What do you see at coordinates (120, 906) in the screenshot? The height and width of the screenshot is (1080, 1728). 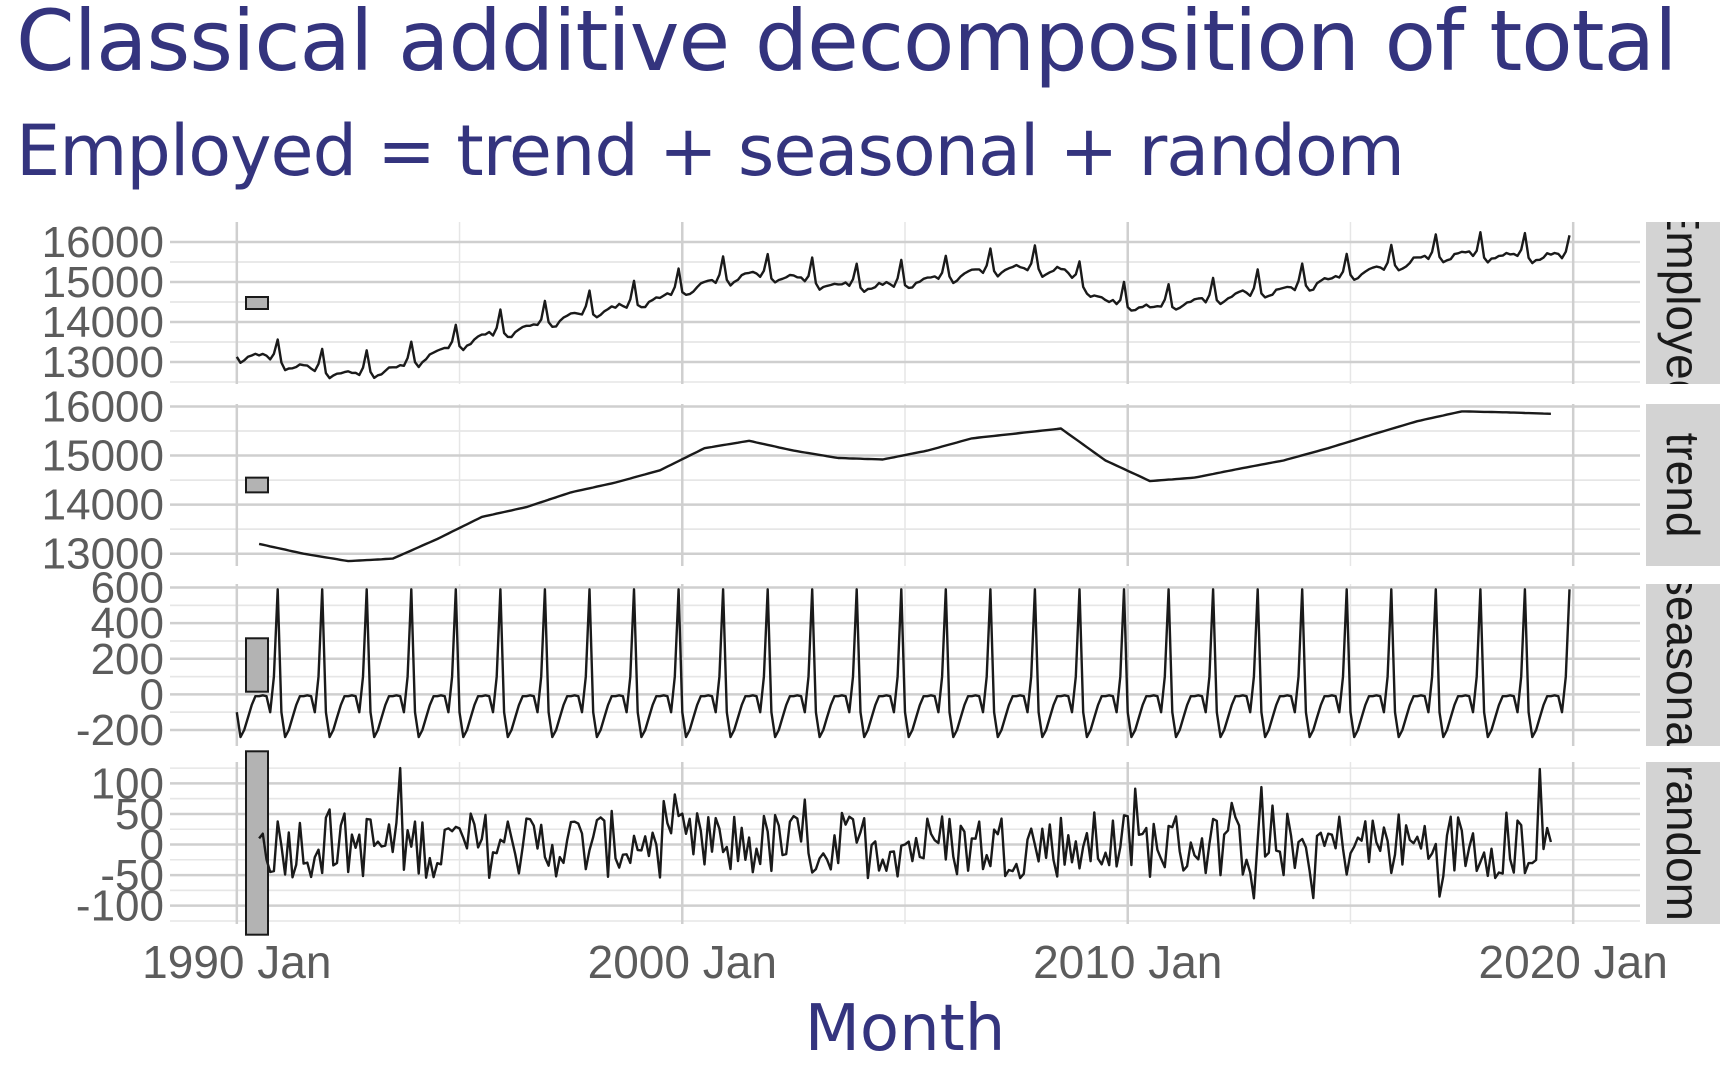 I see `y-tick-label: -100` at bounding box center [120, 906].